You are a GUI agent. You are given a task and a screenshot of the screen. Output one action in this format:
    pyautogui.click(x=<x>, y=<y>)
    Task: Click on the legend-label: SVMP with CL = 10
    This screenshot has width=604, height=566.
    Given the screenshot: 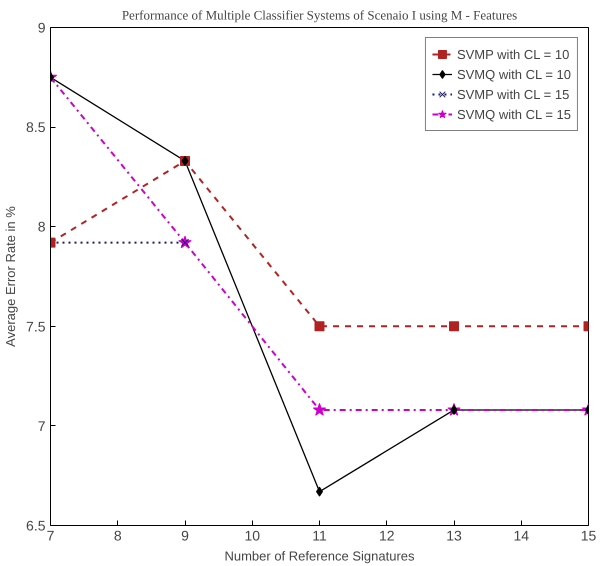 What is the action you would take?
    pyautogui.click(x=513, y=54)
    